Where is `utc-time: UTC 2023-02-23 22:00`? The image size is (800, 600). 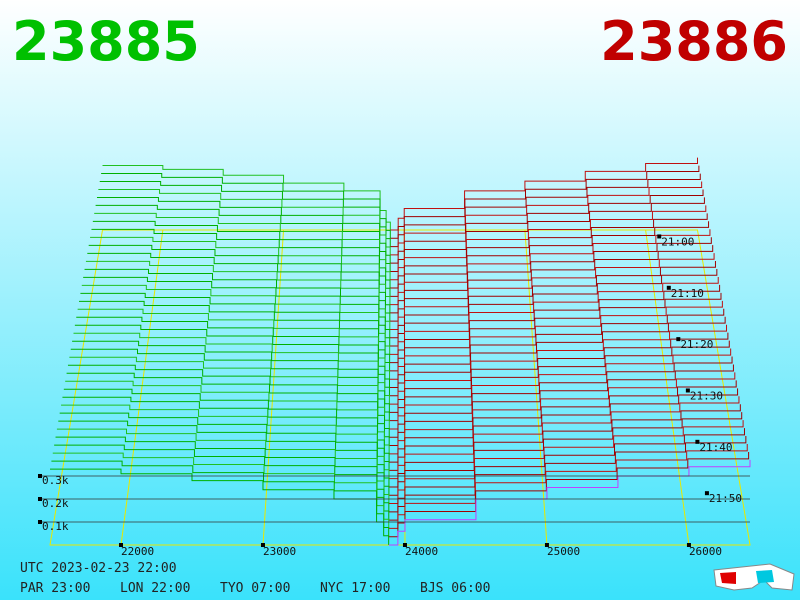 utc-time: UTC 2023-02-23 22:00 is located at coordinates (98, 568).